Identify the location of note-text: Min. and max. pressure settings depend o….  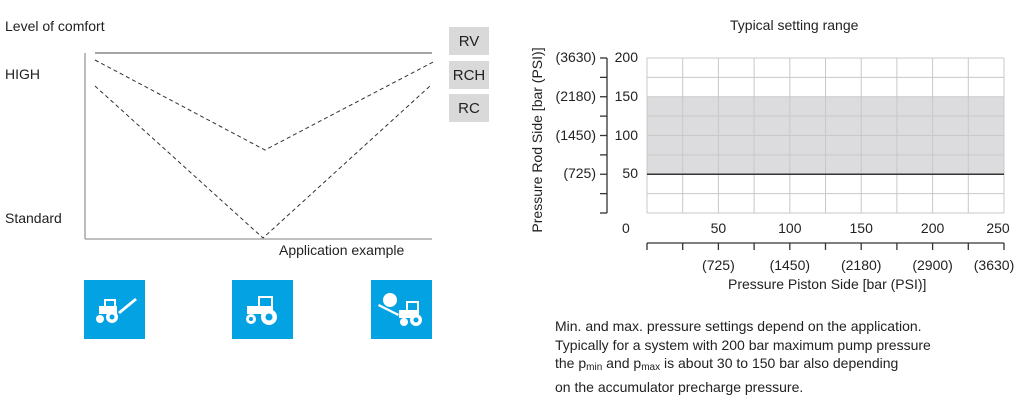
(790, 356).